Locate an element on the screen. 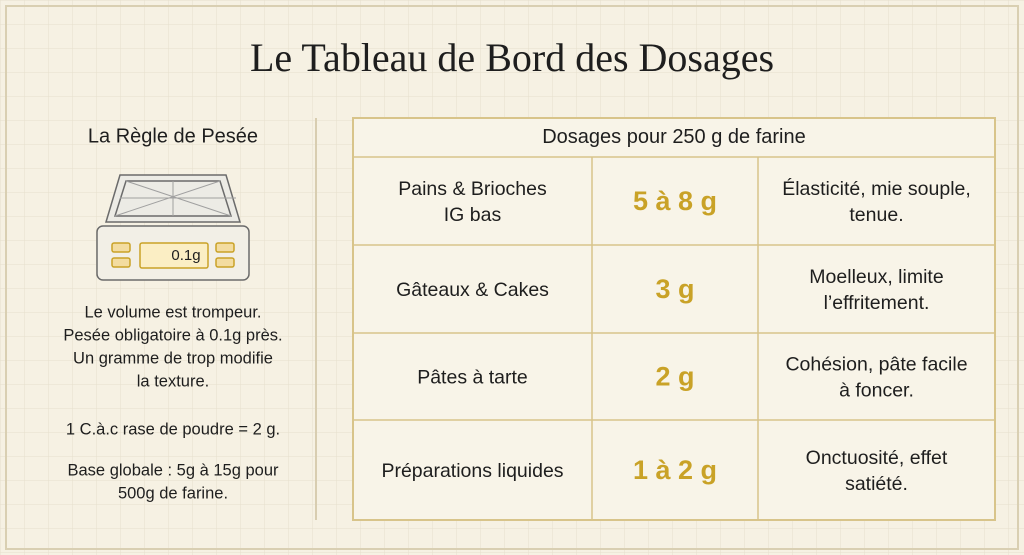 Image resolution: width=1024 pixels, height=555 pixels. left-text-line: la texture. is located at coordinates (173, 381).